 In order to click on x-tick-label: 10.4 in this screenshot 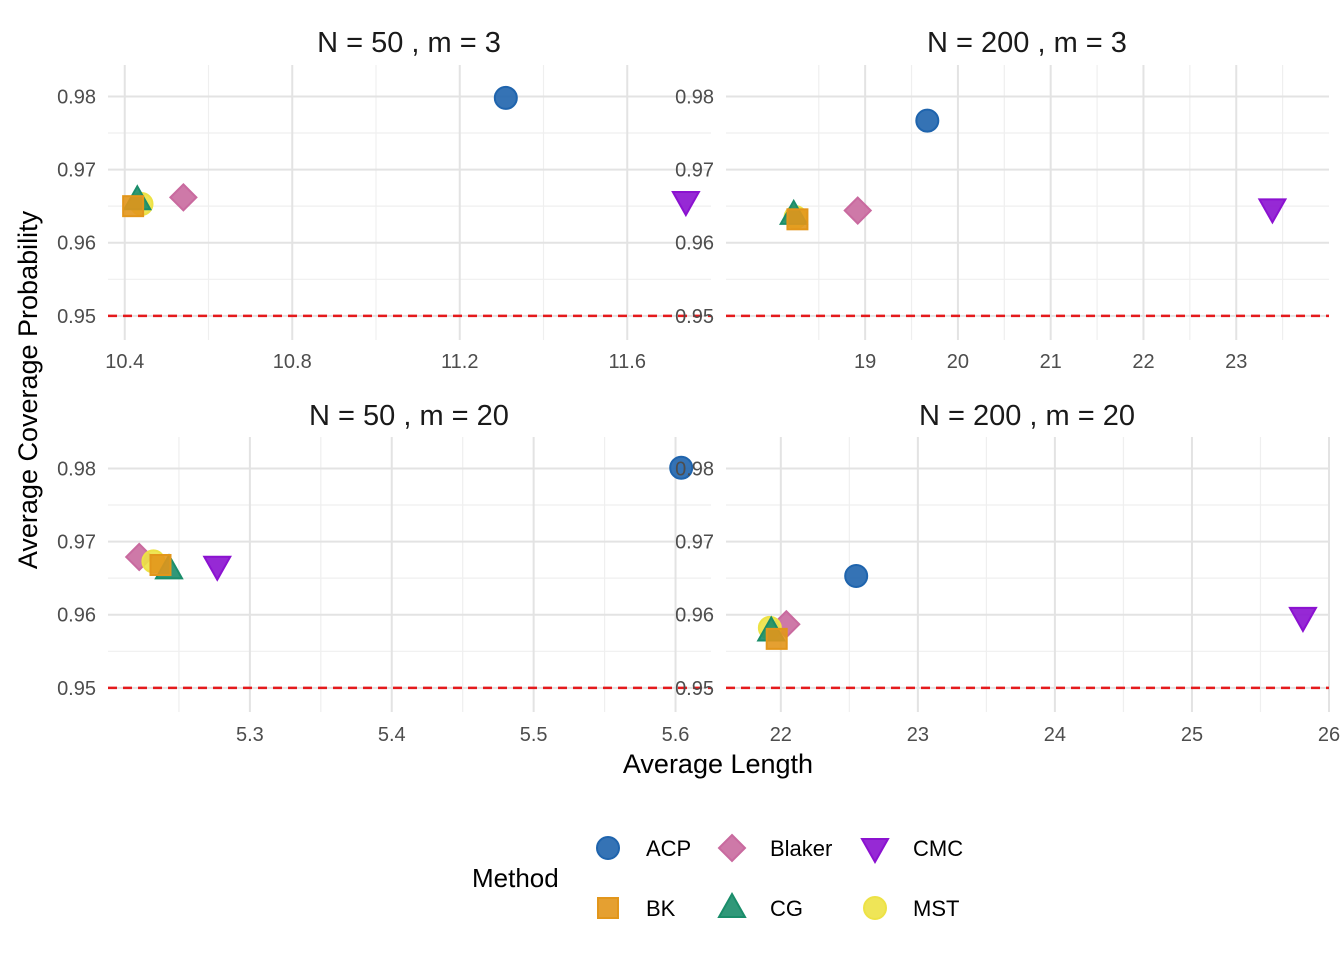, I will do `click(124, 362)`.